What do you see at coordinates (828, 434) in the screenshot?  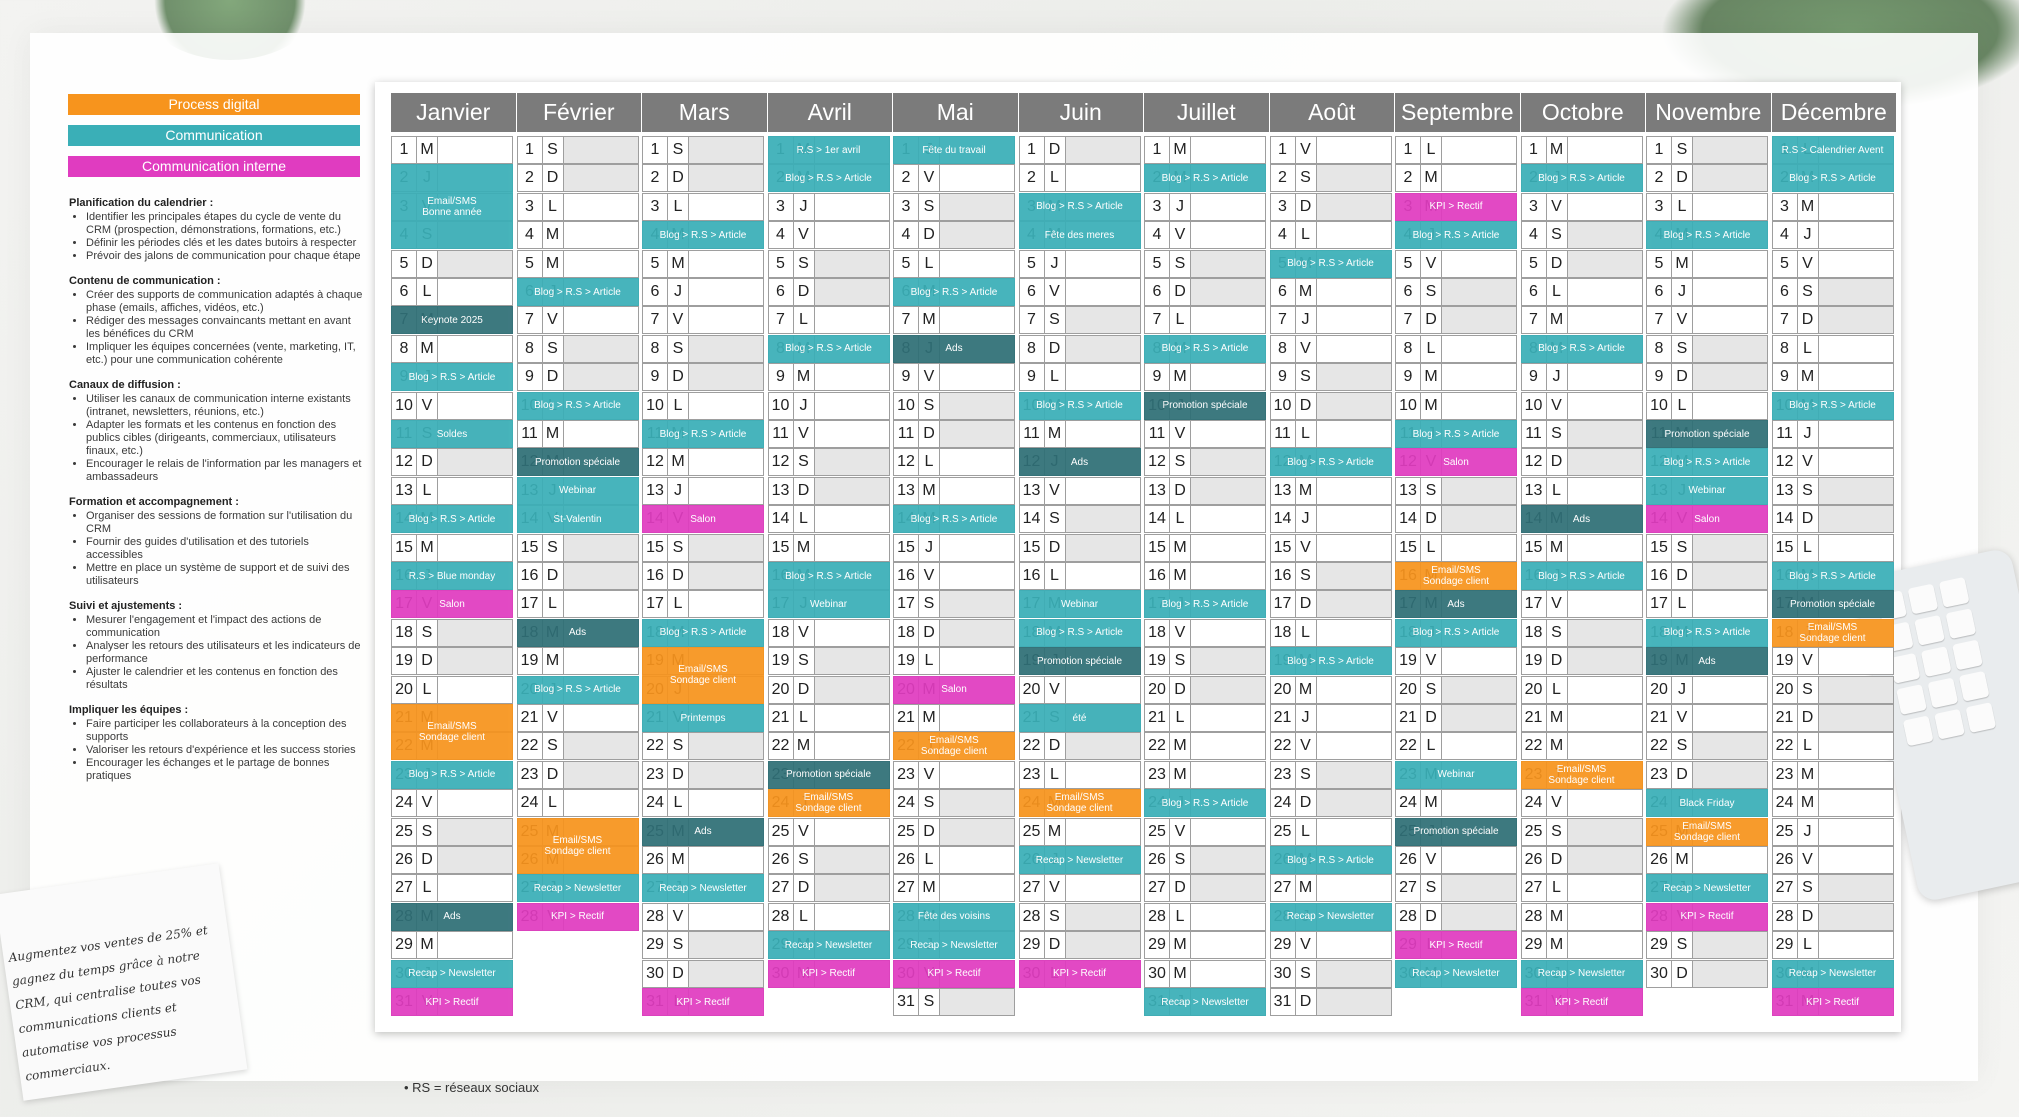 I see `day-cell: 11 V` at bounding box center [828, 434].